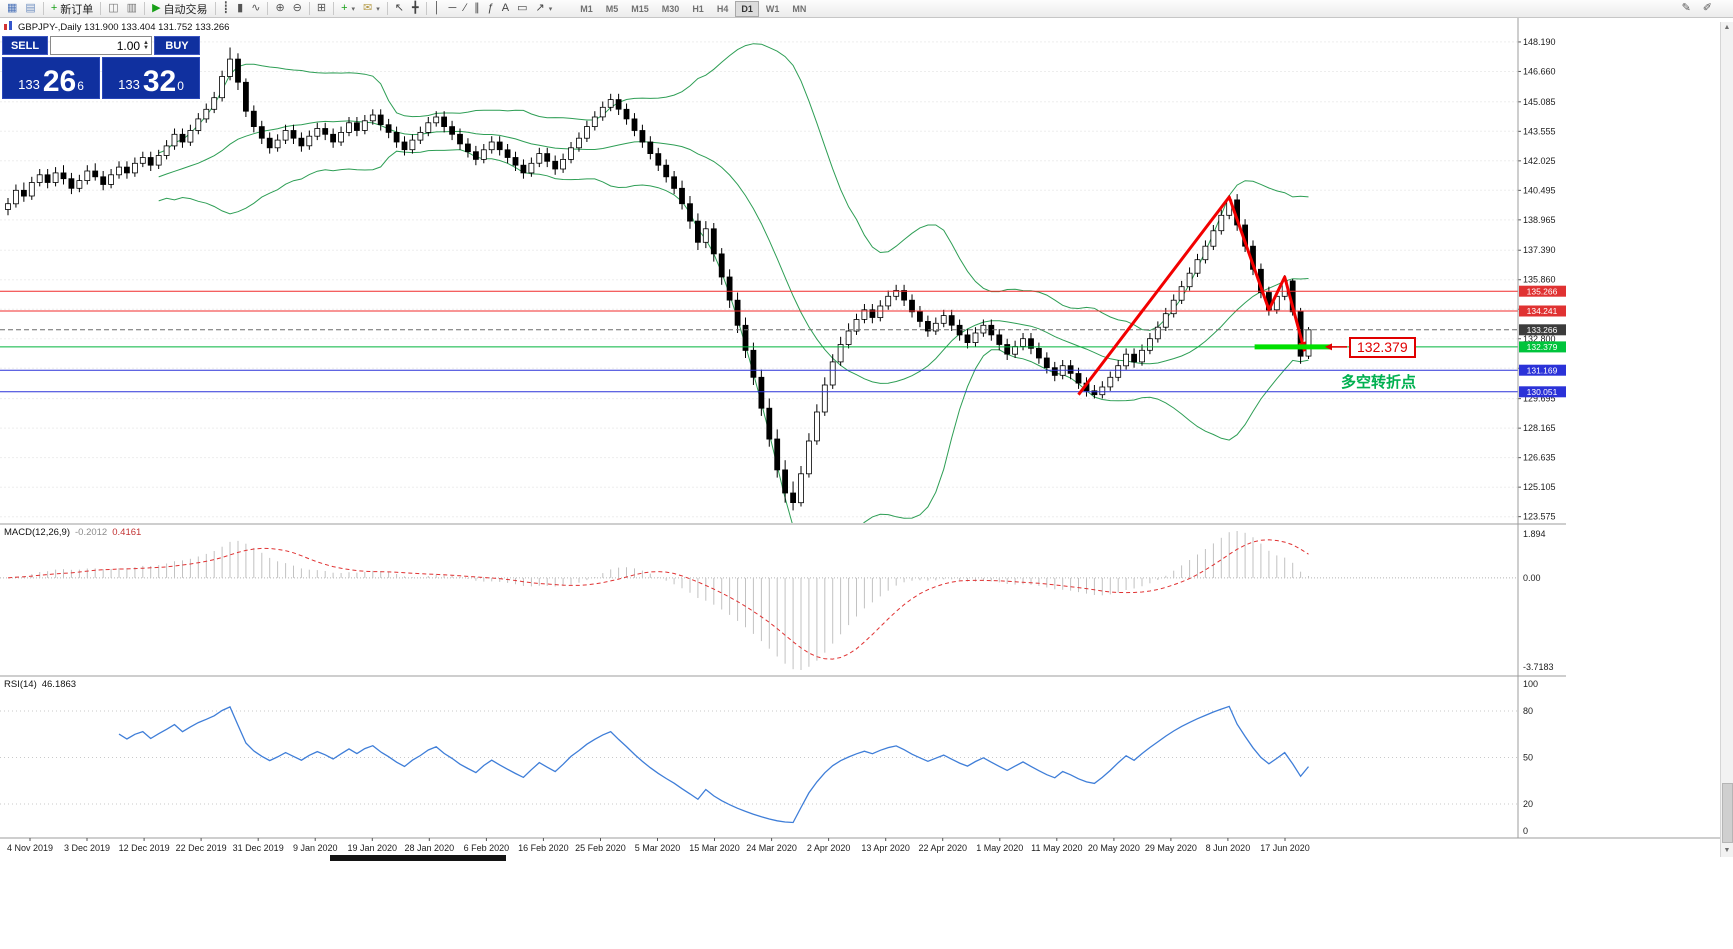 The image size is (1733, 949). I want to click on autotrade-button: ▶ 自动交易, so click(179, 8).